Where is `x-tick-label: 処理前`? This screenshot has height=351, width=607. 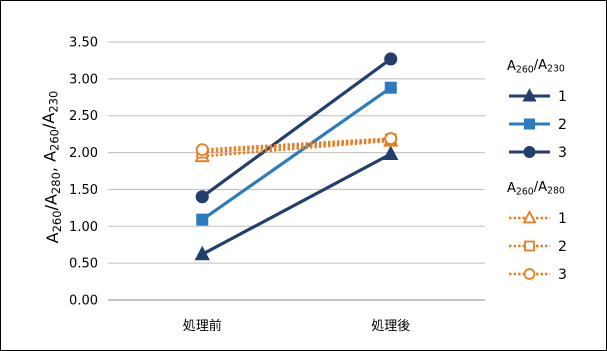 x-tick-label: 処理前 is located at coordinates (202, 326).